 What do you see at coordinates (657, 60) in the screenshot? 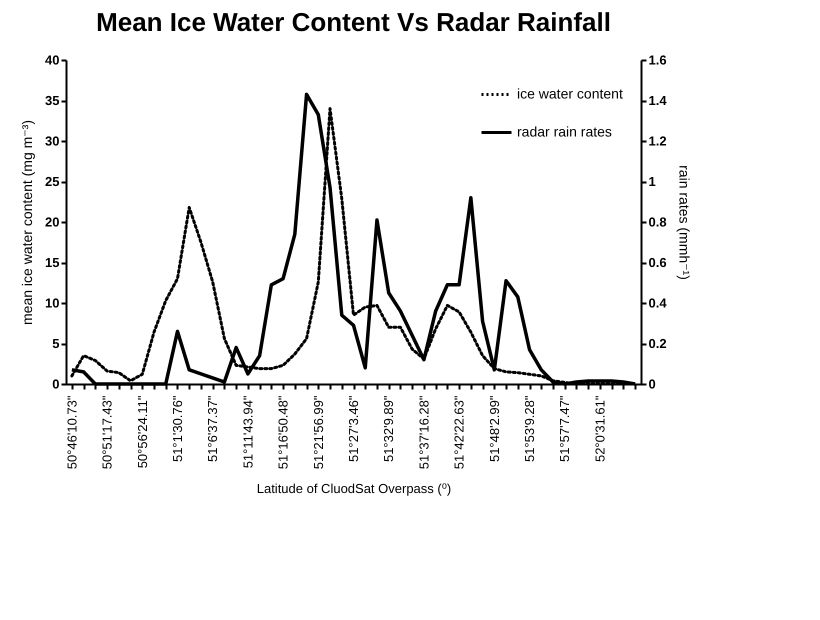
I see `y2-tick-label: 1.6` at bounding box center [657, 60].